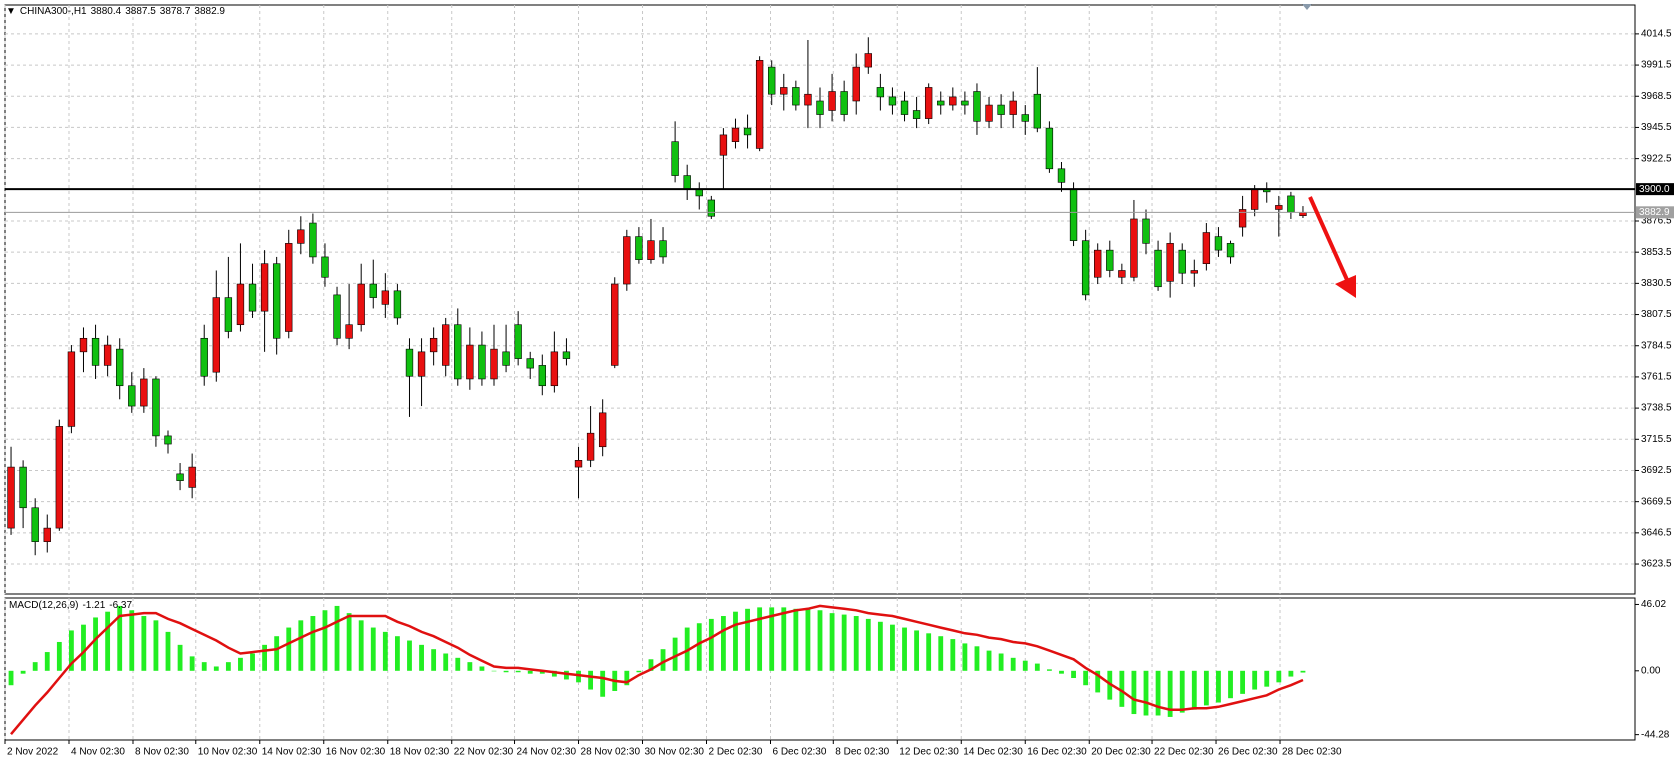 This screenshot has height=763, width=1675. What do you see at coordinates (1651, 670) in the screenshot?
I see `macd-y-tick-label: 0.00` at bounding box center [1651, 670].